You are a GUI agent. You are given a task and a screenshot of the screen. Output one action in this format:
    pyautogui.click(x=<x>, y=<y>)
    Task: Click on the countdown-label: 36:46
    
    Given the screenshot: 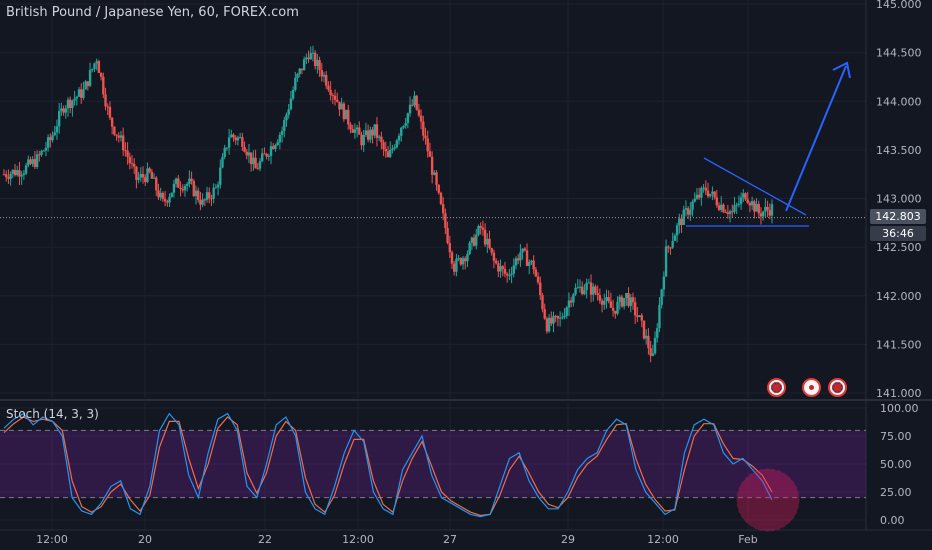 What is the action you would take?
    pyautogui.click(x=898, y=233)
    